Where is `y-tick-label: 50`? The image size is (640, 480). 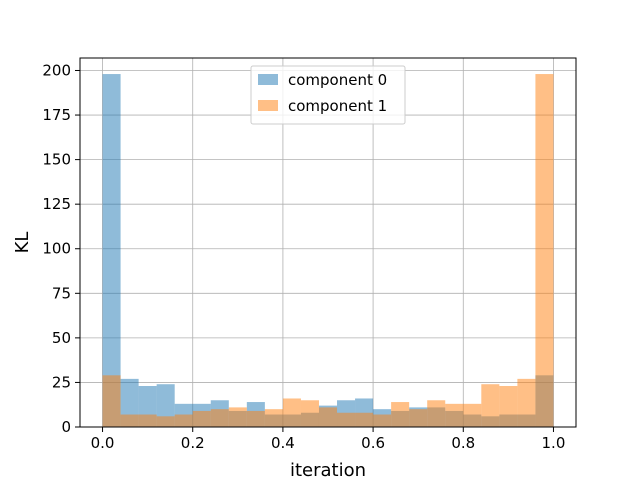 y-tick-label: 50 is located at coordinates (61, 338).